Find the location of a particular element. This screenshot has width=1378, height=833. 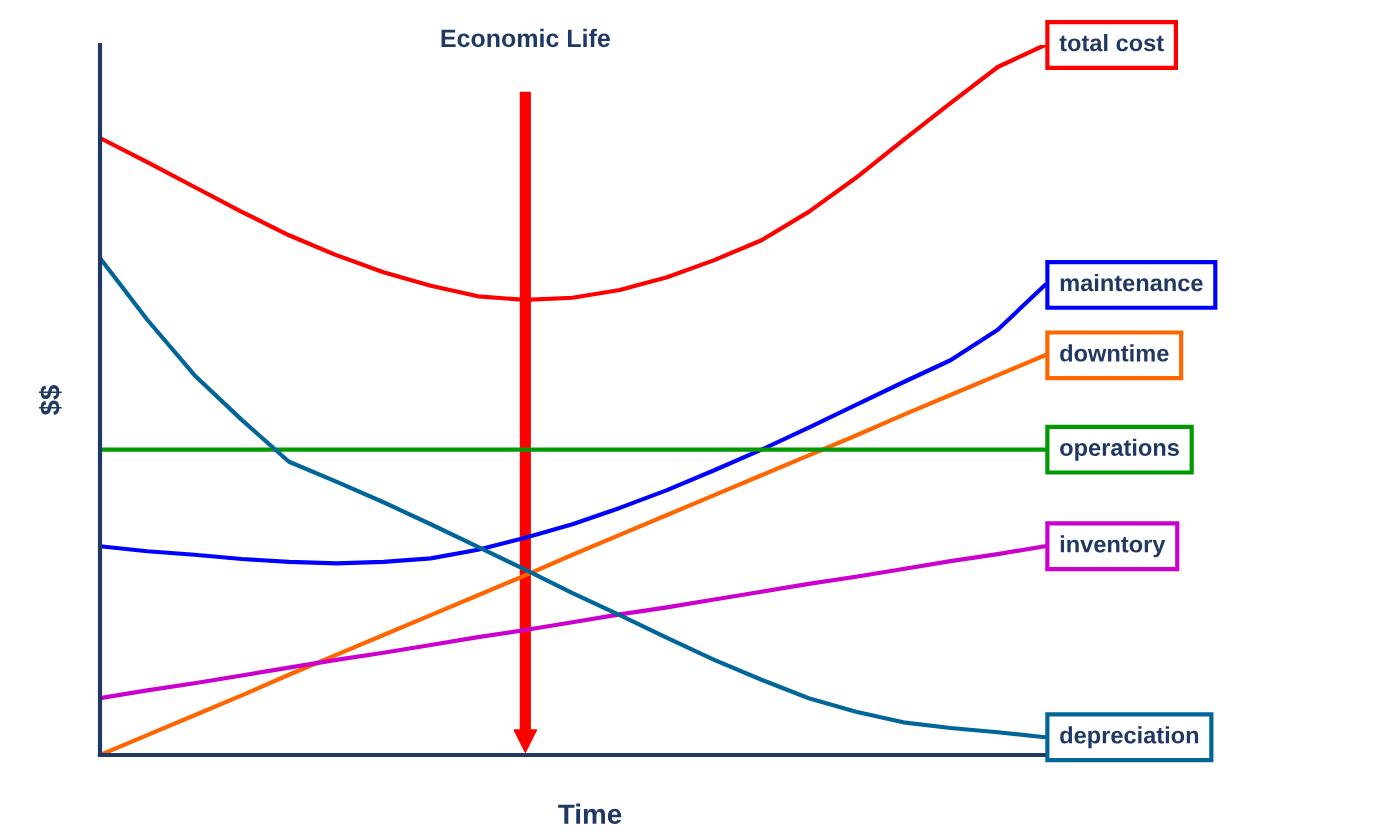

series-label: total cost is located at coordinates (1111, 43).